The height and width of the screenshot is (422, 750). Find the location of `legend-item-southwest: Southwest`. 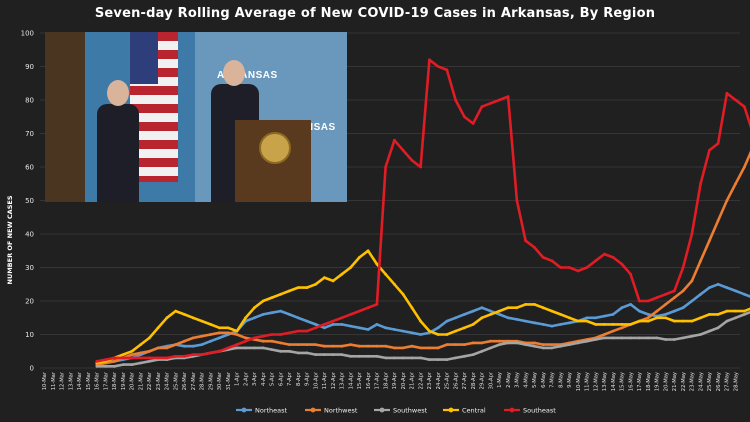

legend-item-southwest: Southwest is located at coordinates (401, 410).